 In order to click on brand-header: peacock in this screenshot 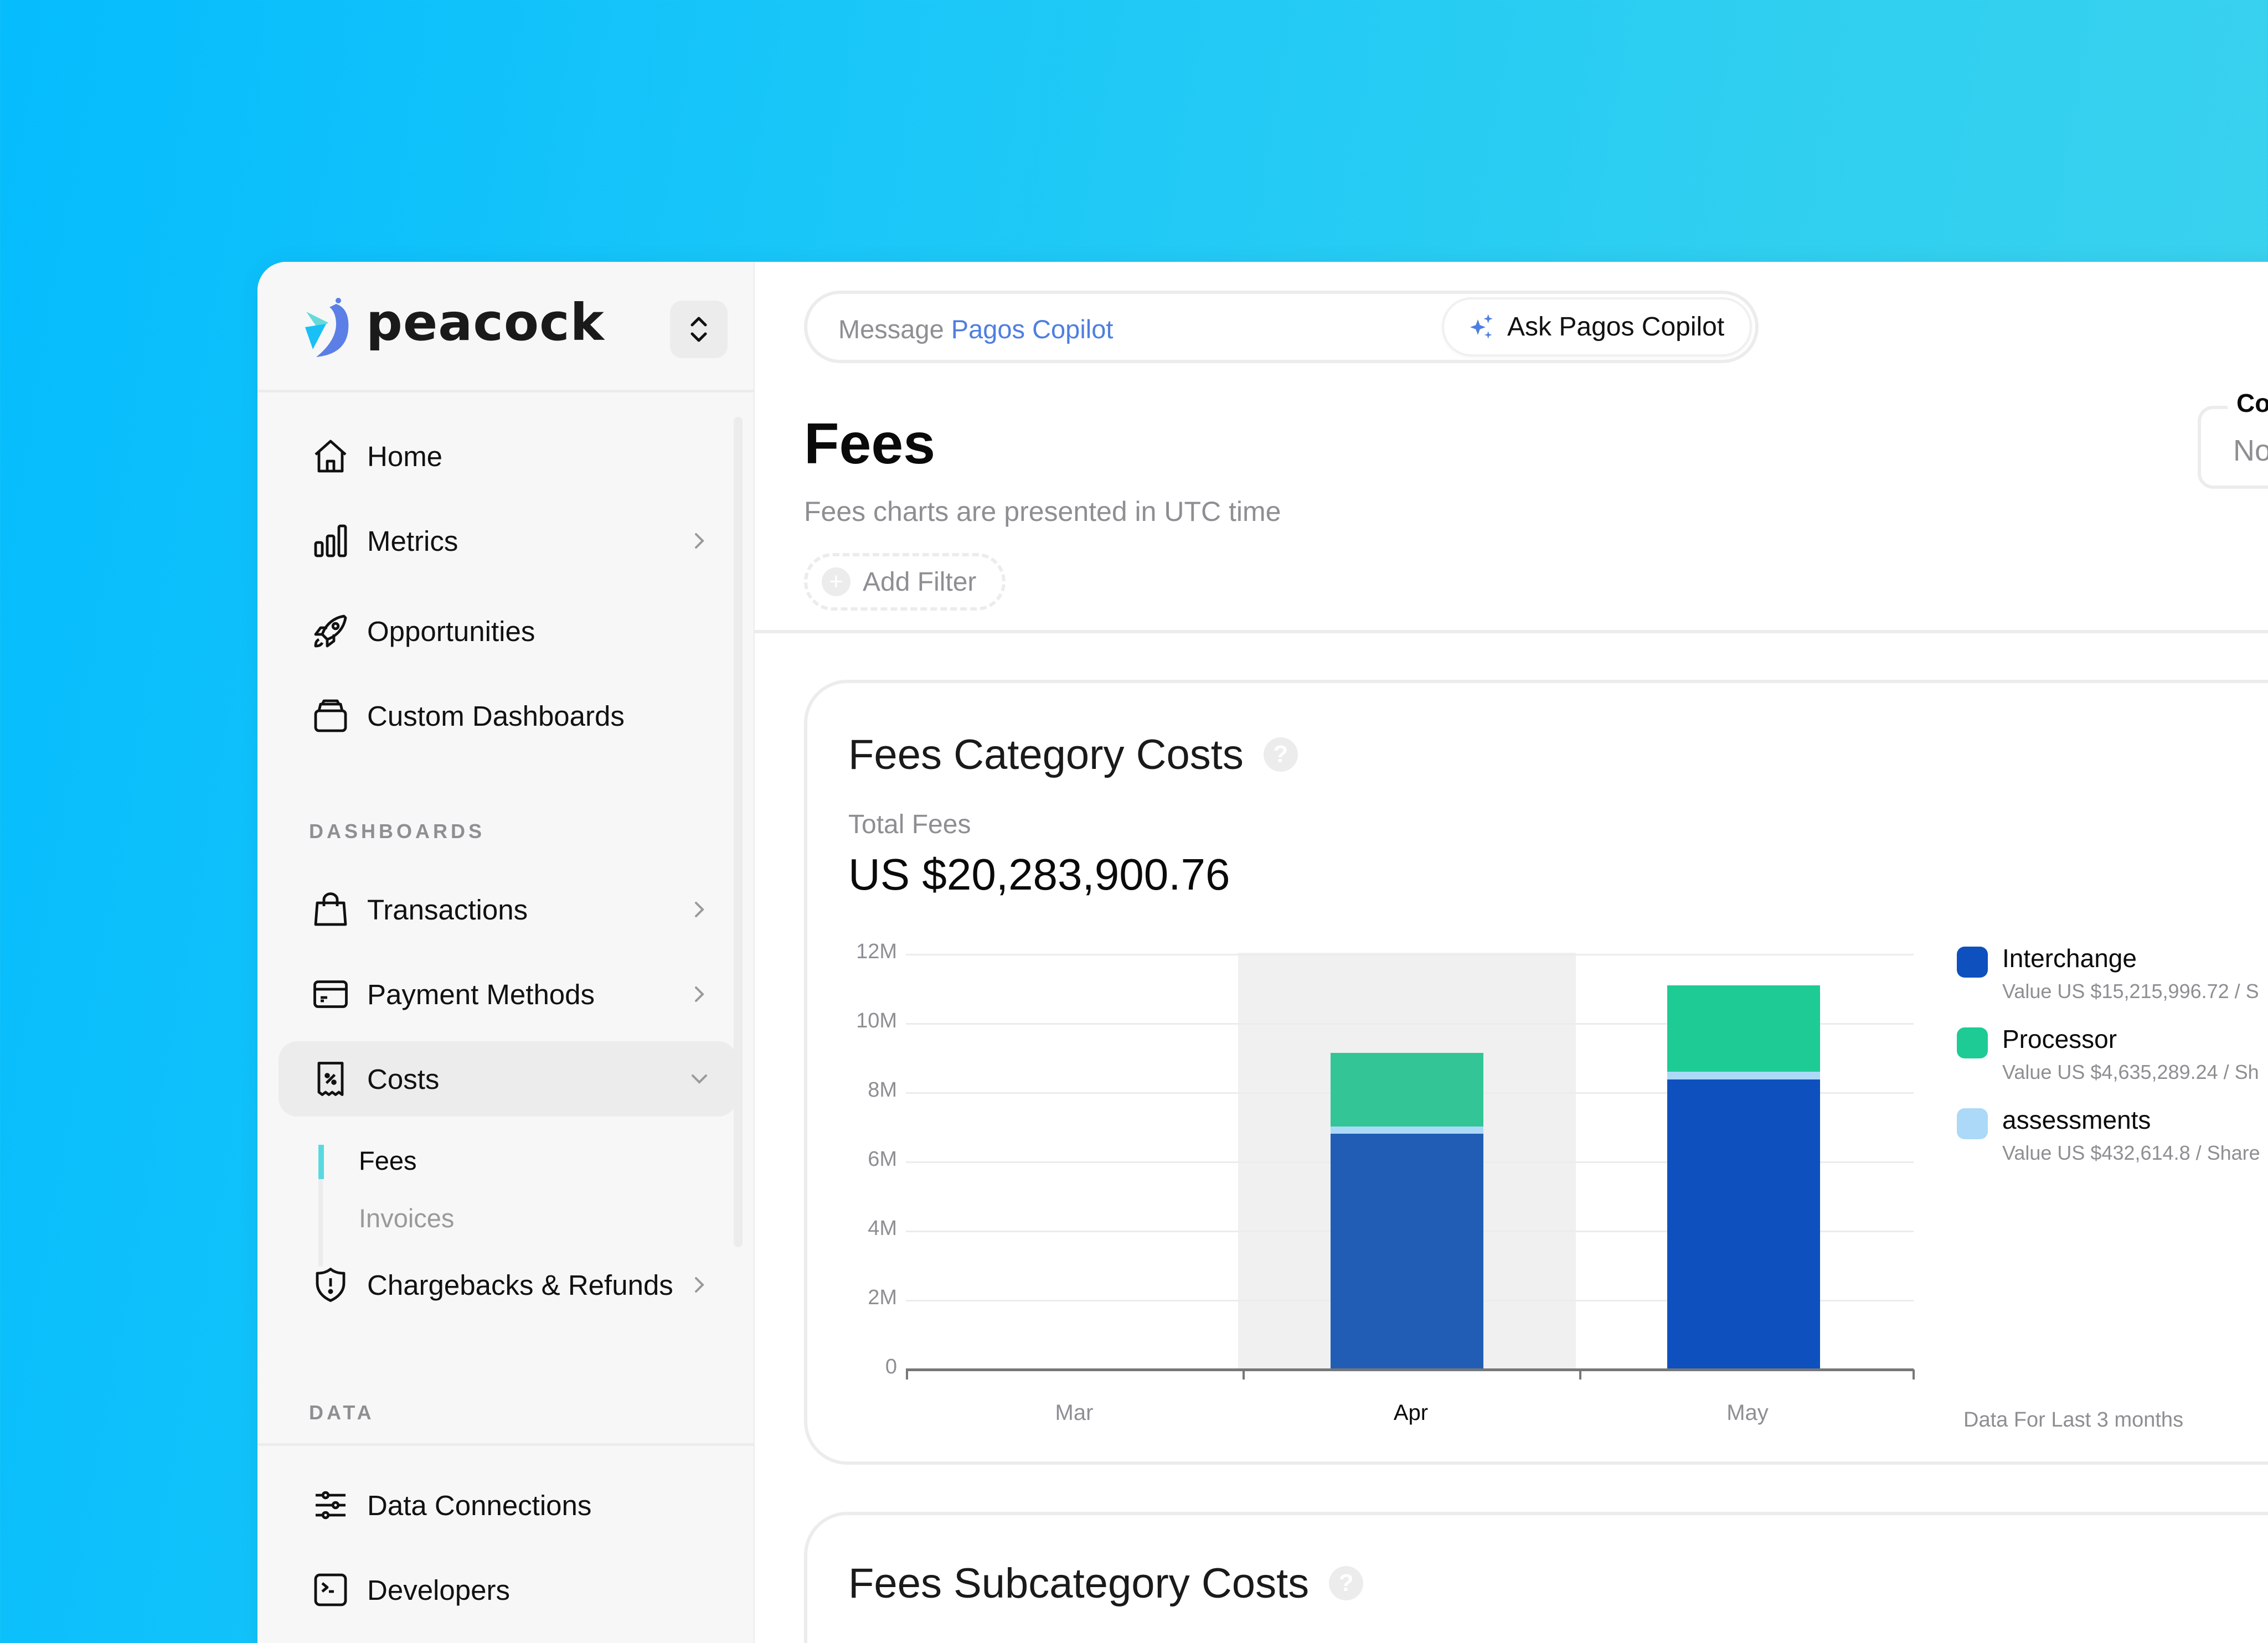, I will do `click(506, 327)`.